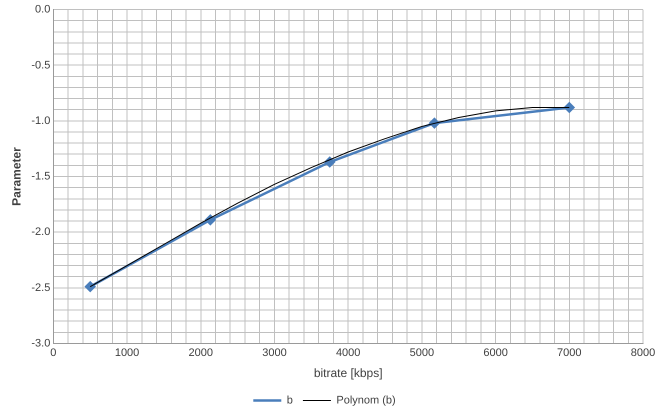 This screenshot has width=669, height=418. What do you see at coordinates (289, 400) in the screenshot?
I see `legend-label: b` at bounding box center [289, 400].